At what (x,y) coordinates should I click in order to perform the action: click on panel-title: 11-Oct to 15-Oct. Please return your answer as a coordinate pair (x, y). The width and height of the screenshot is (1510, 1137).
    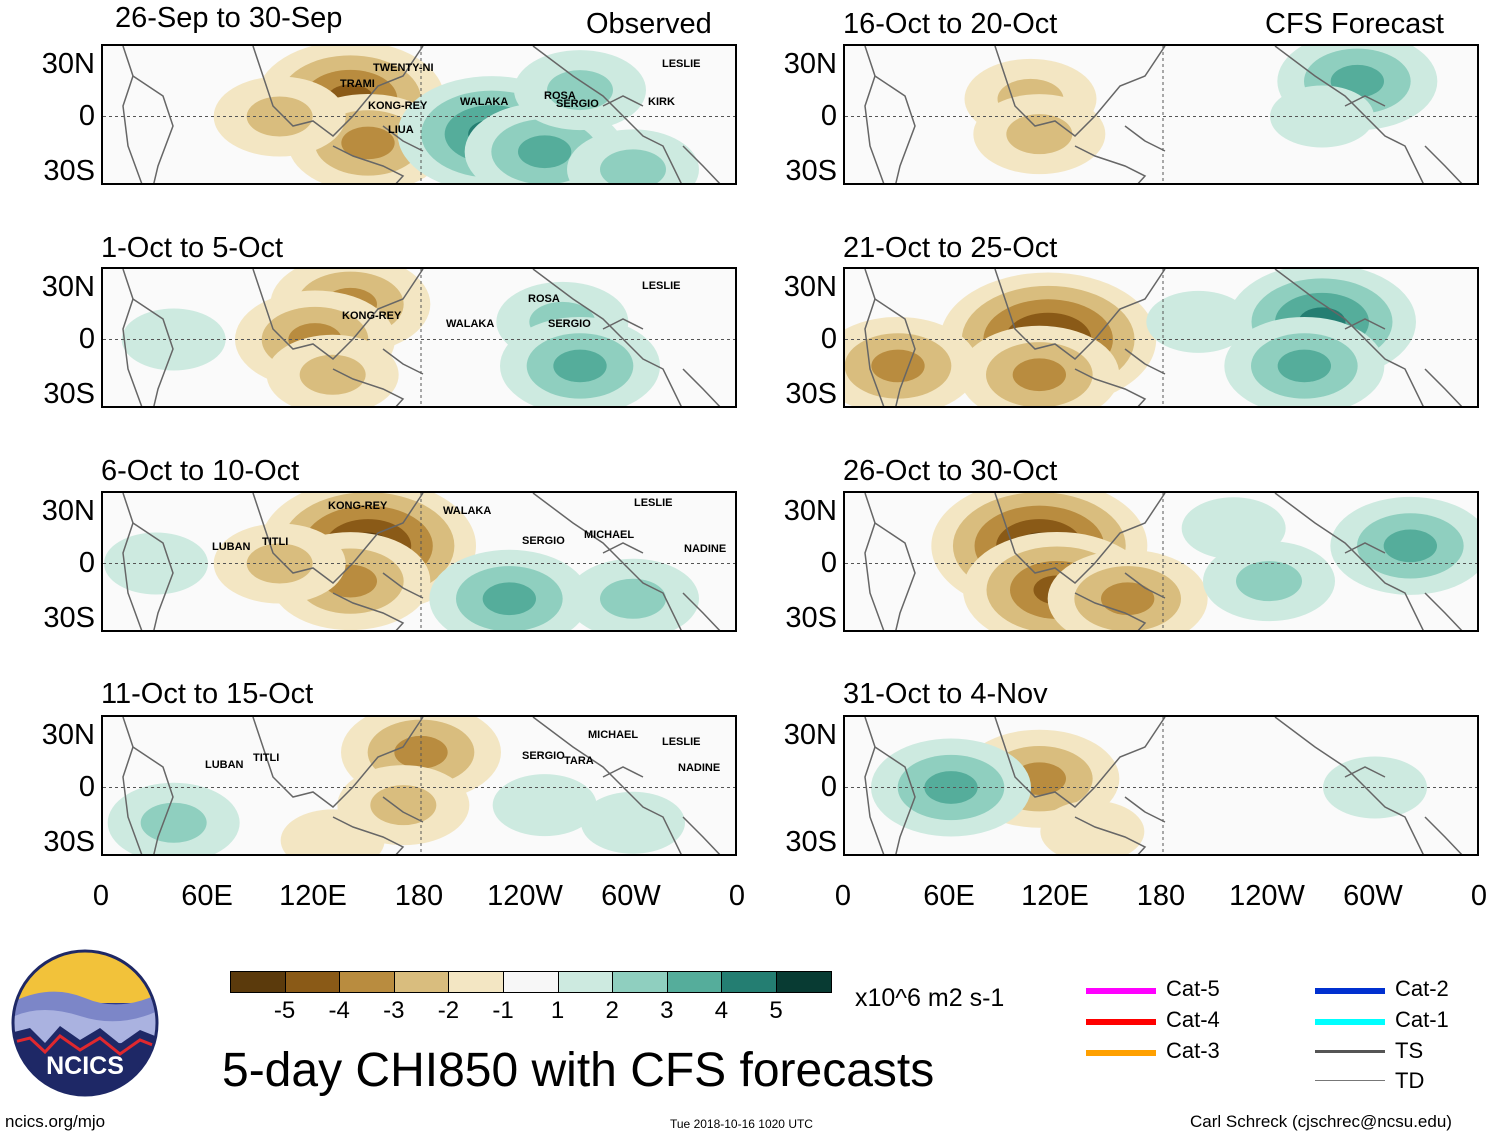
    Looking at the image, I should click on (207, 694).